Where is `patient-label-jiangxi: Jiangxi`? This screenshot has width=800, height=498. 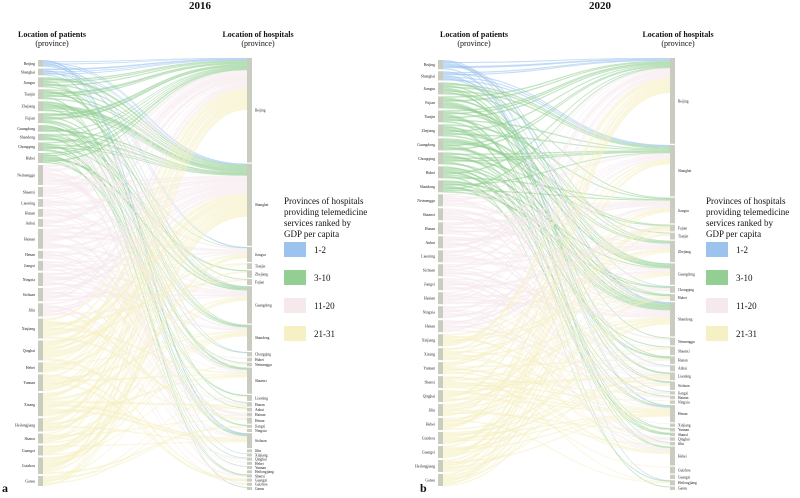
patient-label-jiangxi: Jiangxi is located at coordinates (429, 285).